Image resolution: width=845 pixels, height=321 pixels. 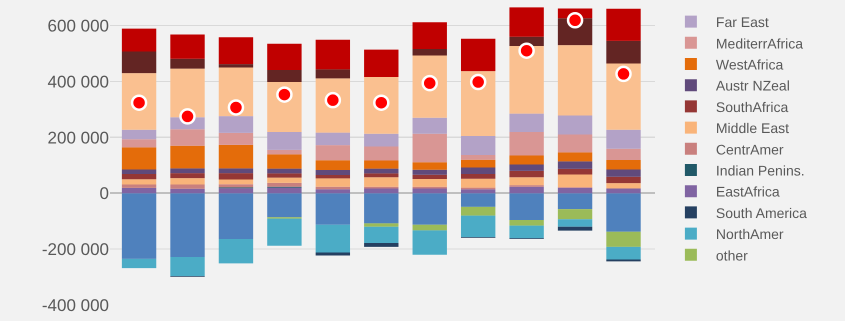 I want to click on legend-label: WestAfrica, so click(x=750, y=64).